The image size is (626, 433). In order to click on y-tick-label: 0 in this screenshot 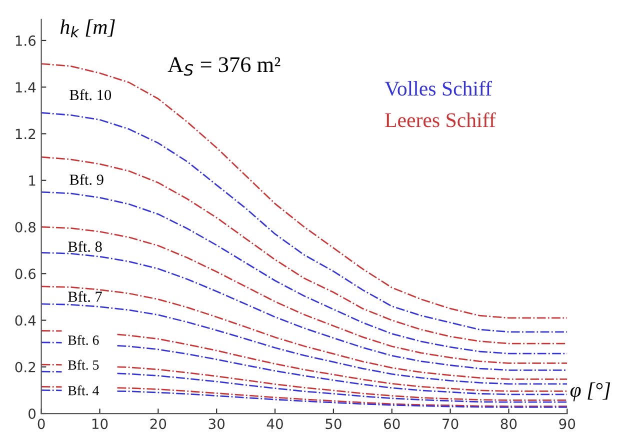, I will do `click(32, 413)`.